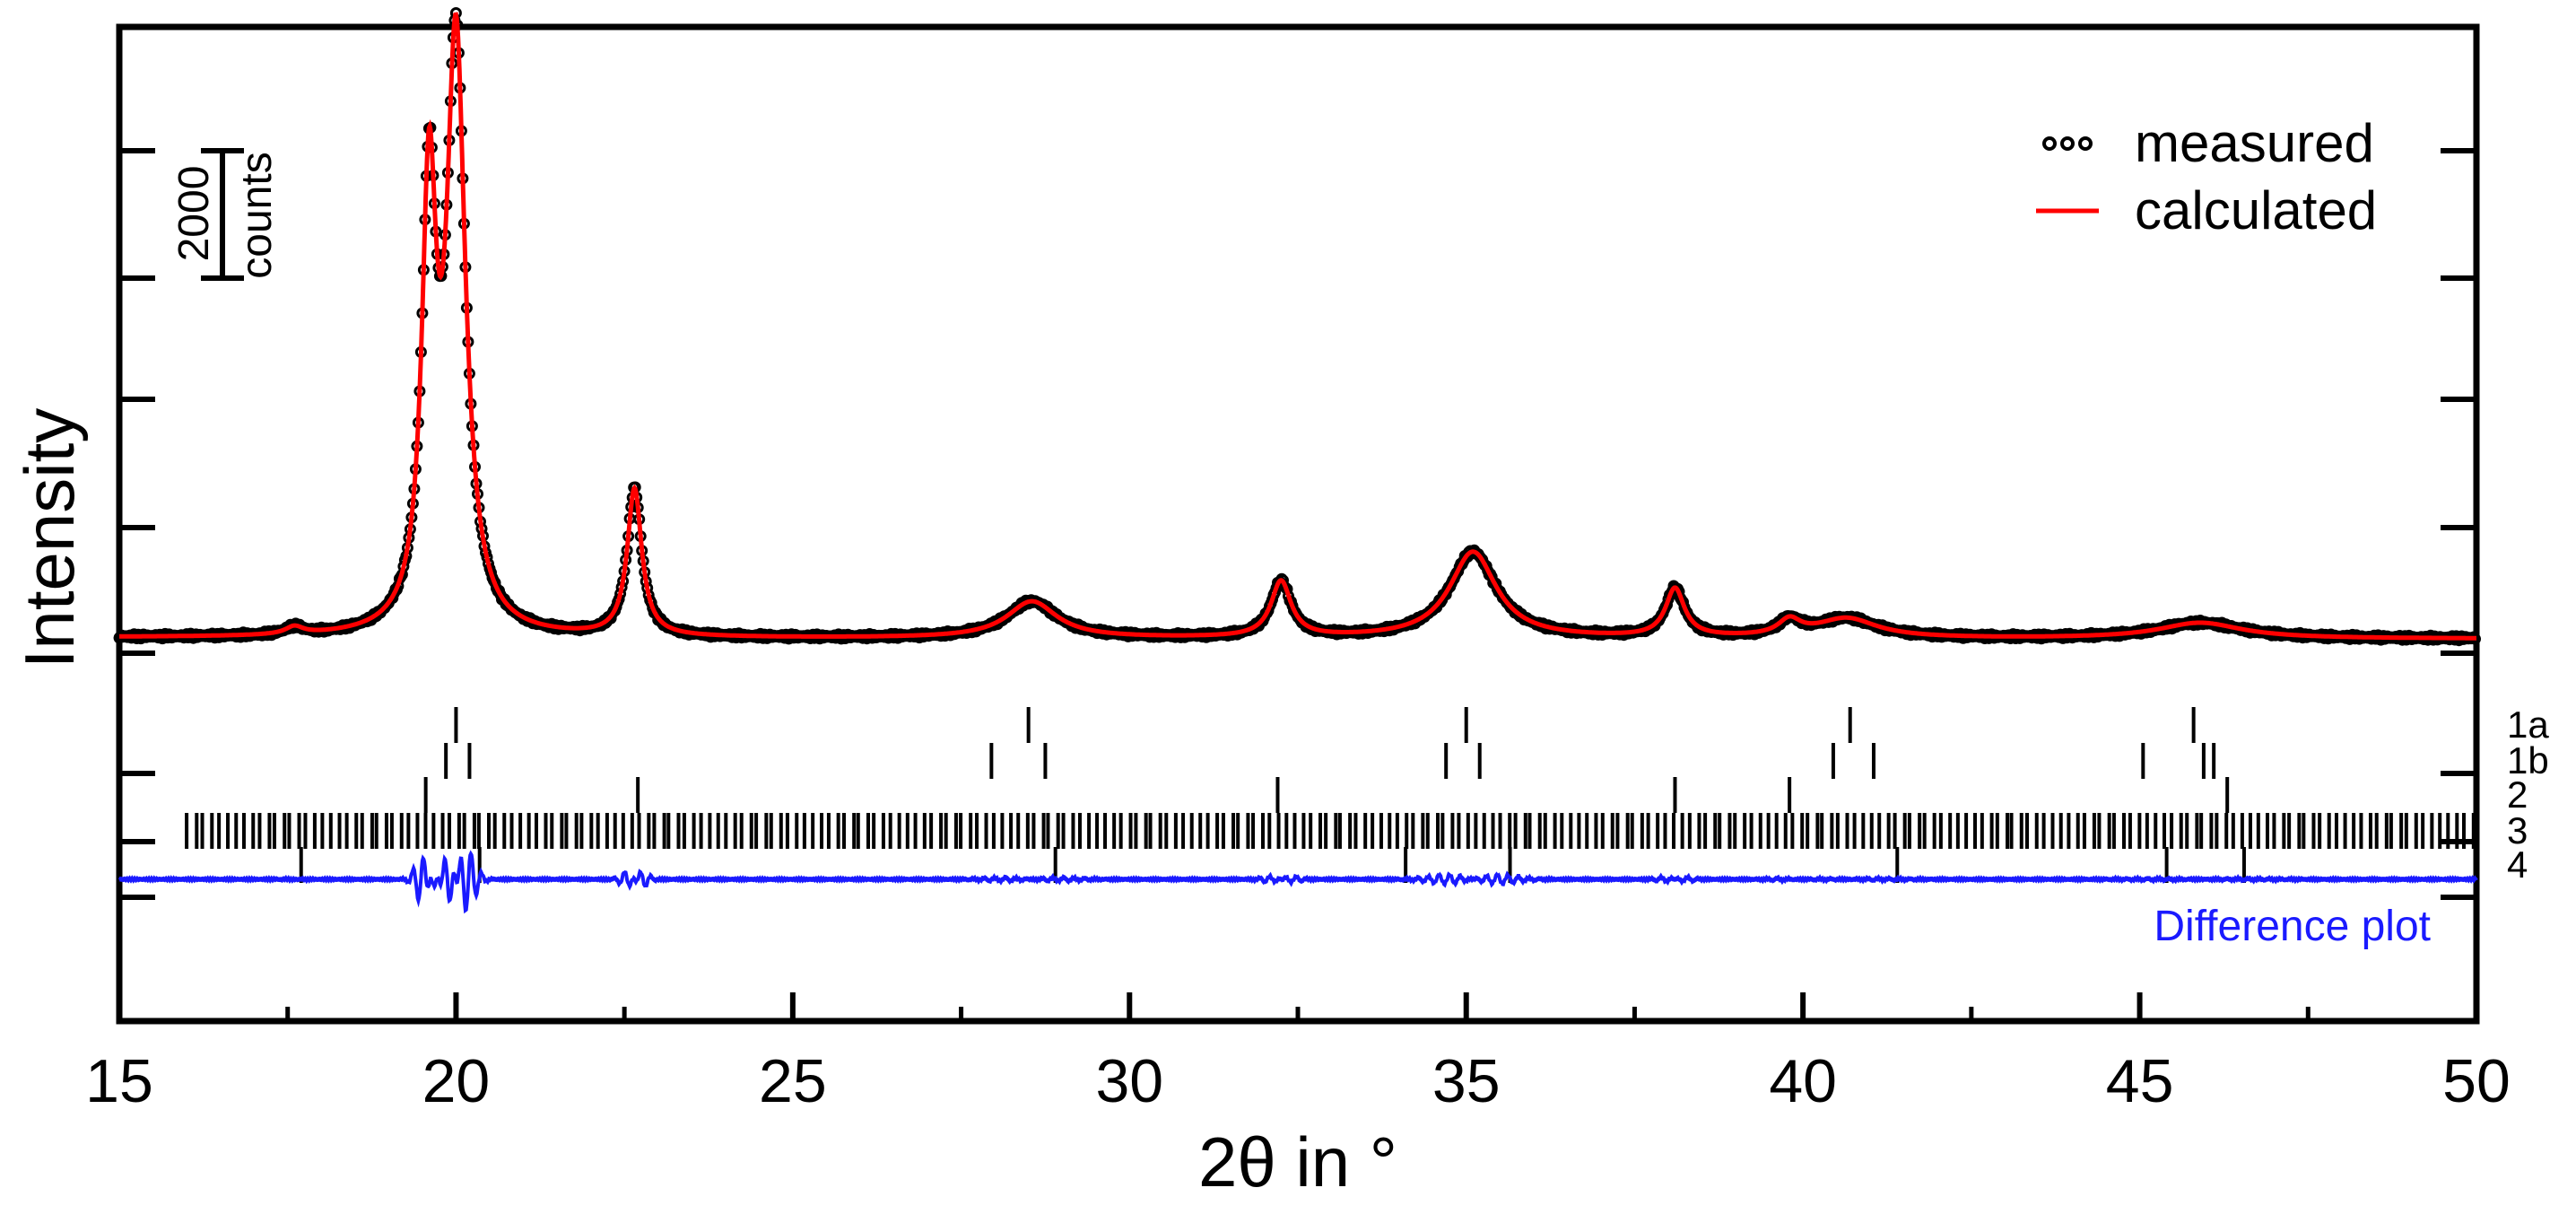 This screenshot has width=2576, height=1214. Describe the element at coordinates (2528, 724) in the screenshot. I see `reflection-row-label: 1a` at that location.